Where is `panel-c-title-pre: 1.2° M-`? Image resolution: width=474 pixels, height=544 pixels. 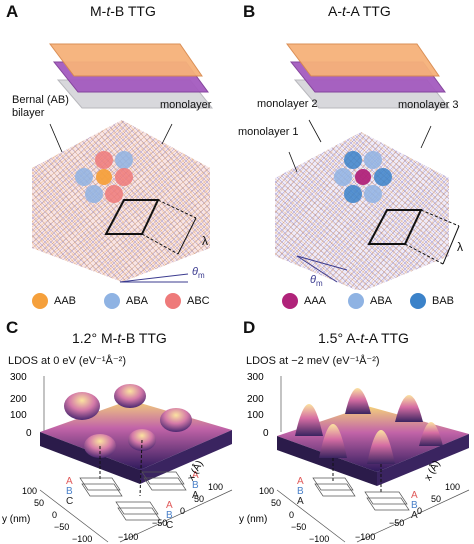
panel-c-title-pre: 1.2° M- is located at coordinates (95, 338).